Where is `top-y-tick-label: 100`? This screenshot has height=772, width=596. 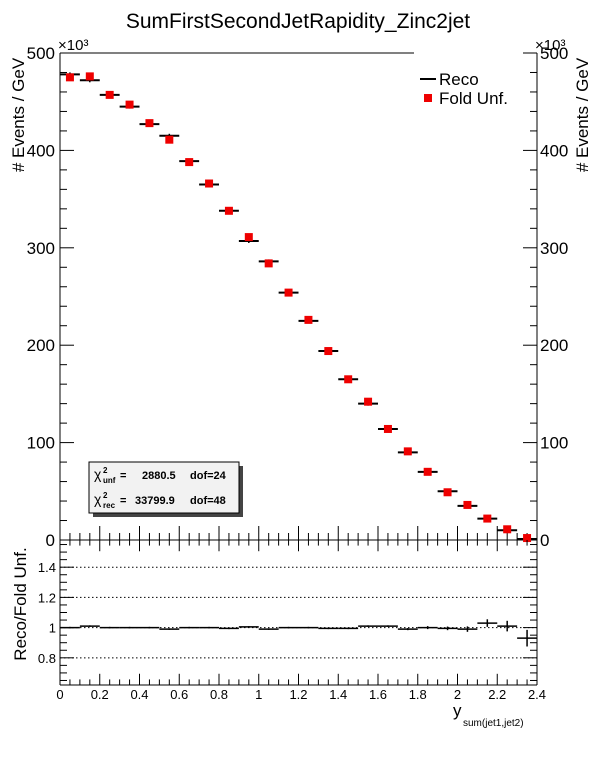
top-y-tick-label: 100 is located at coordinates (41, 443).